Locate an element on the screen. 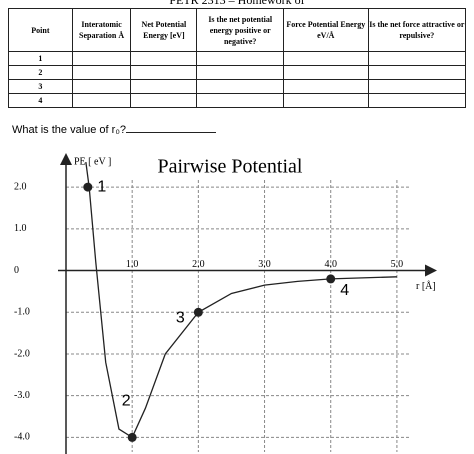  y-tick-label: -4.0 is located at coordinates (22, 437).